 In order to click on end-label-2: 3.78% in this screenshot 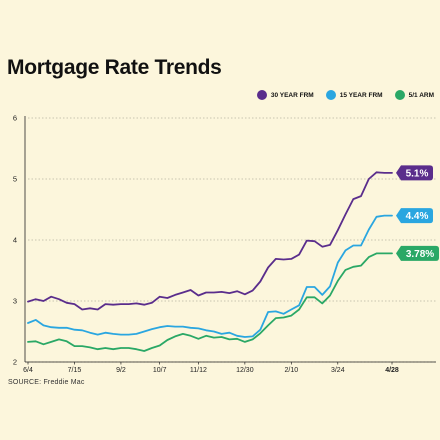, I will do `click(420, 254)`.